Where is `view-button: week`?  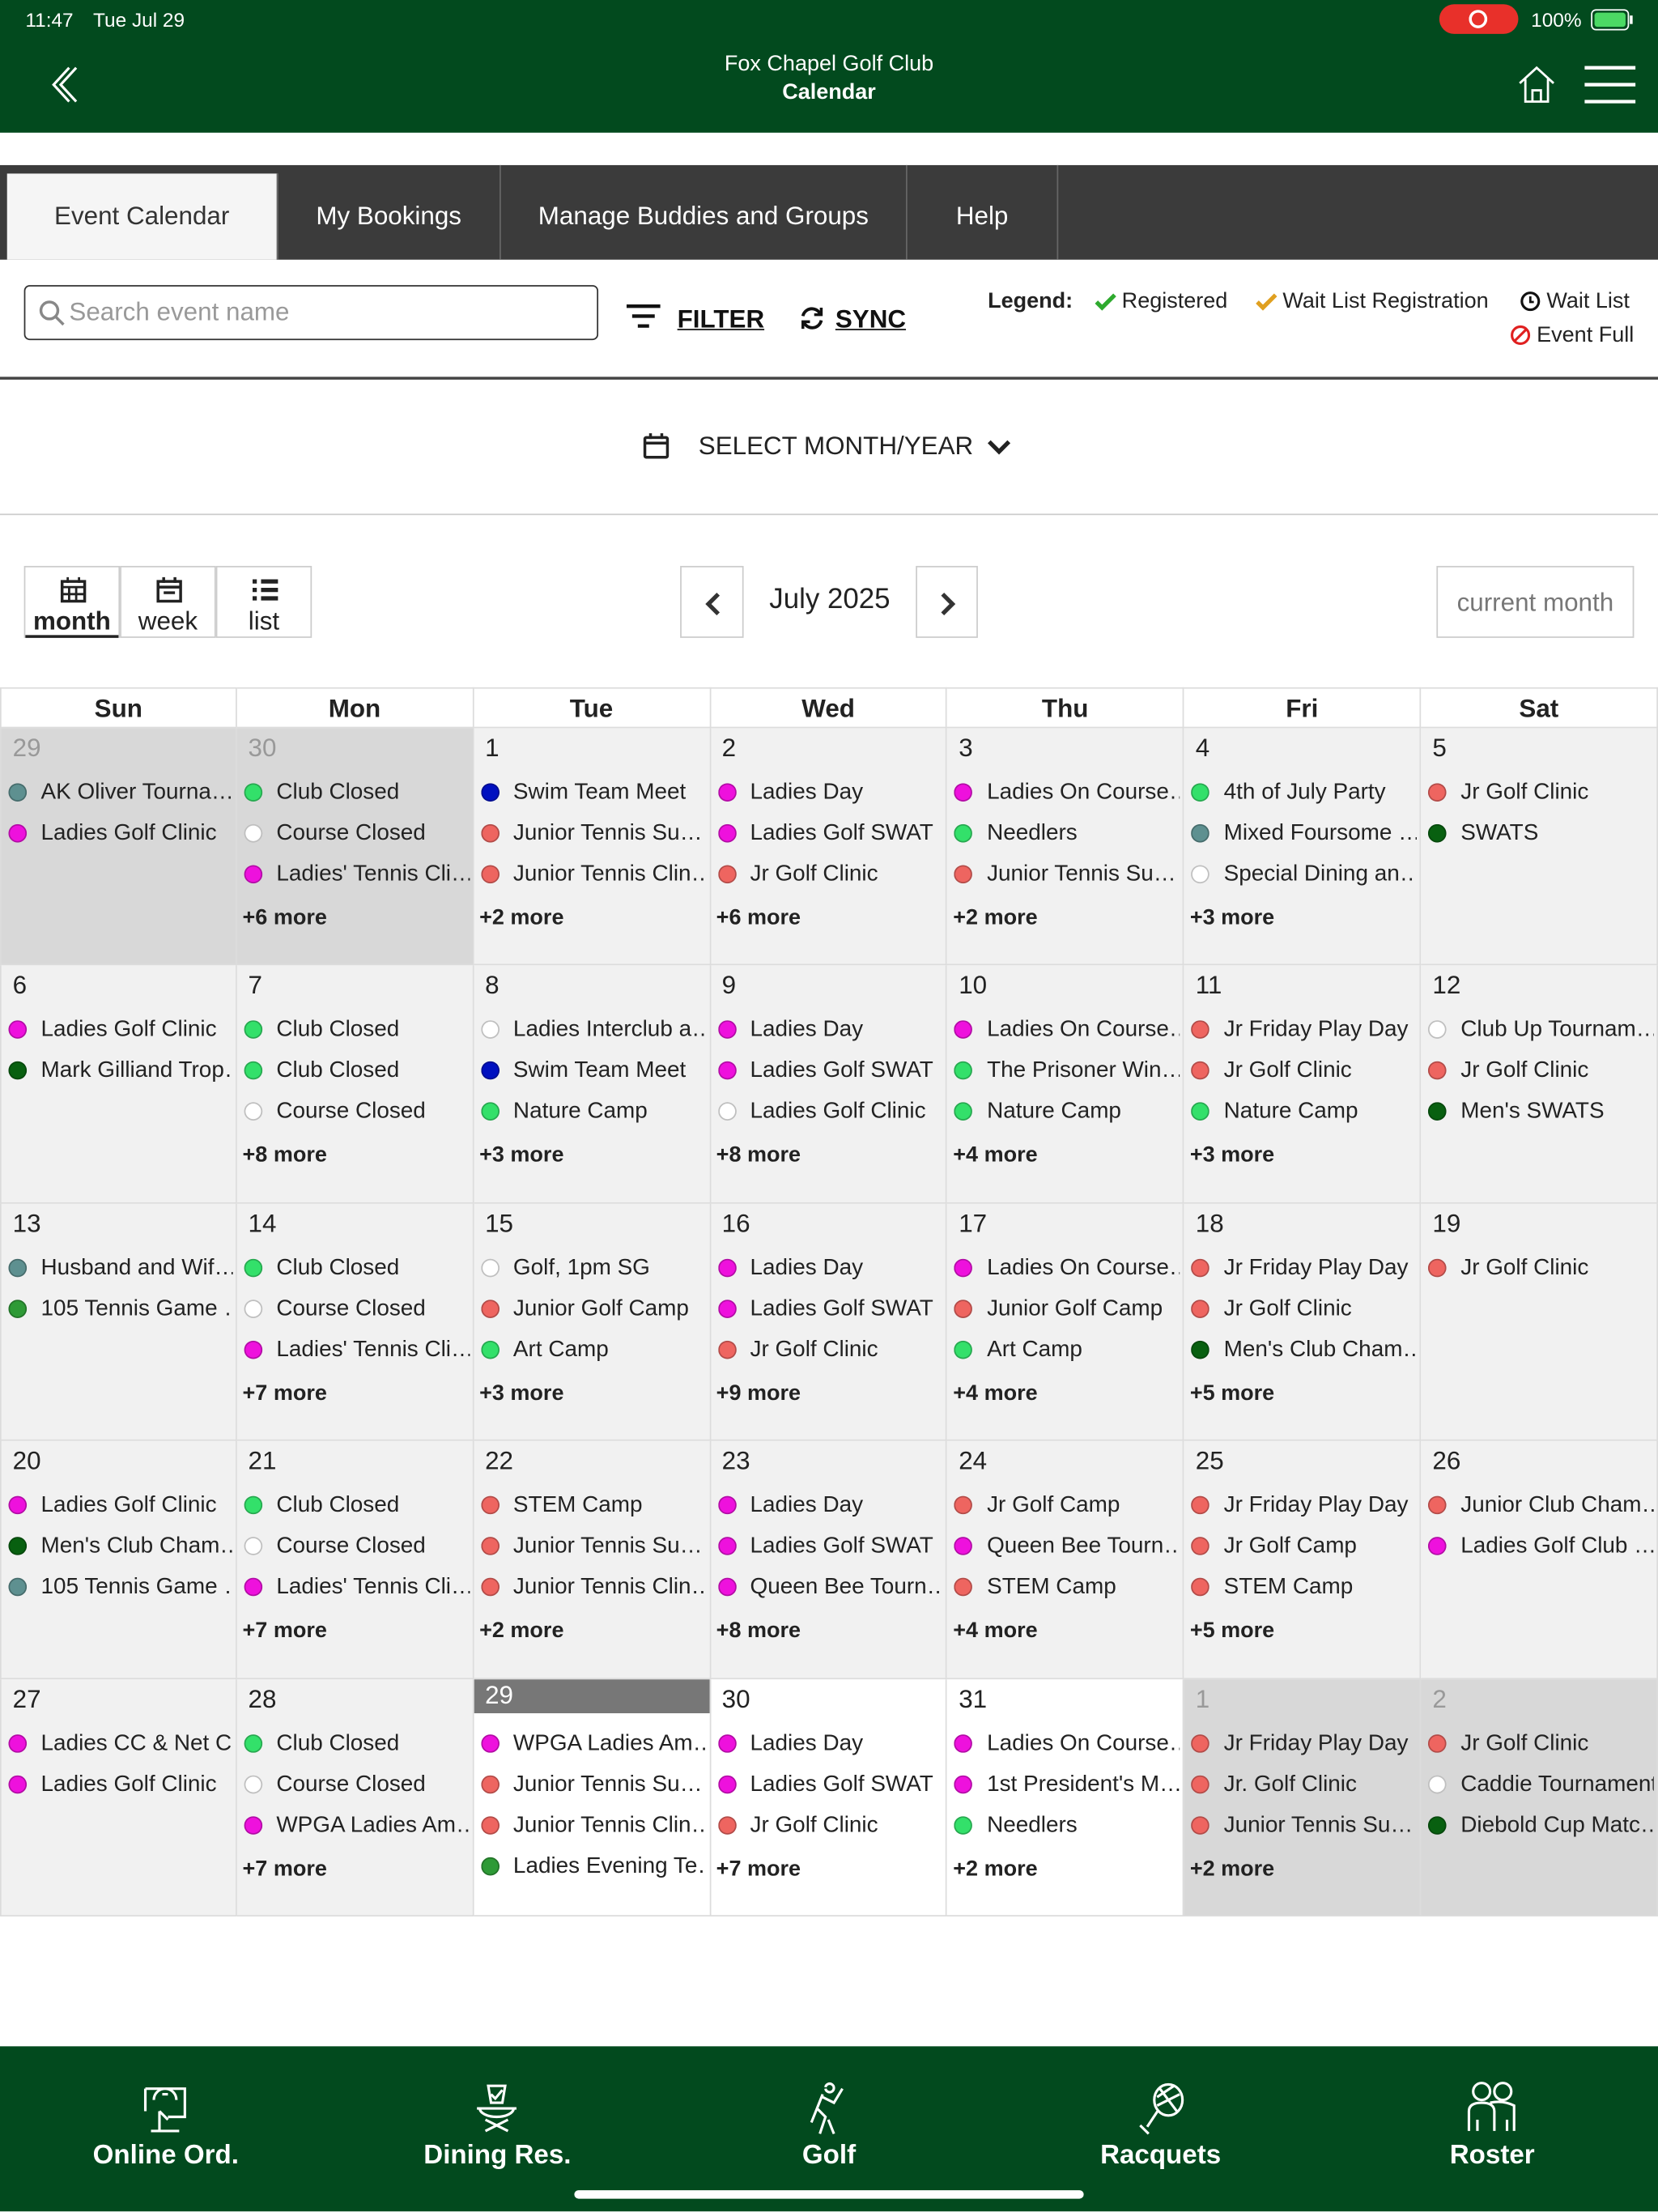 view-button: week is located at coordinates (168, 602).